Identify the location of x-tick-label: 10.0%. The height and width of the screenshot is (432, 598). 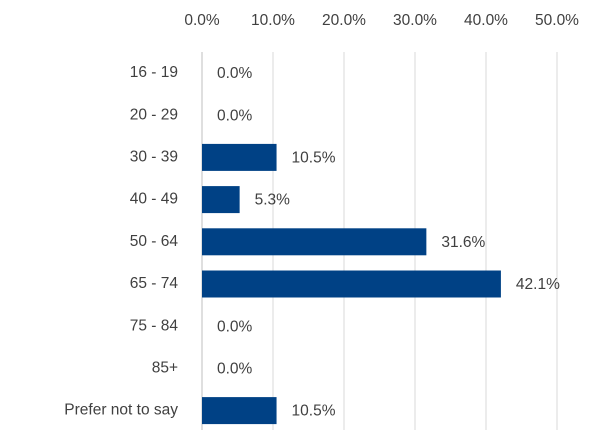
(273, 20).